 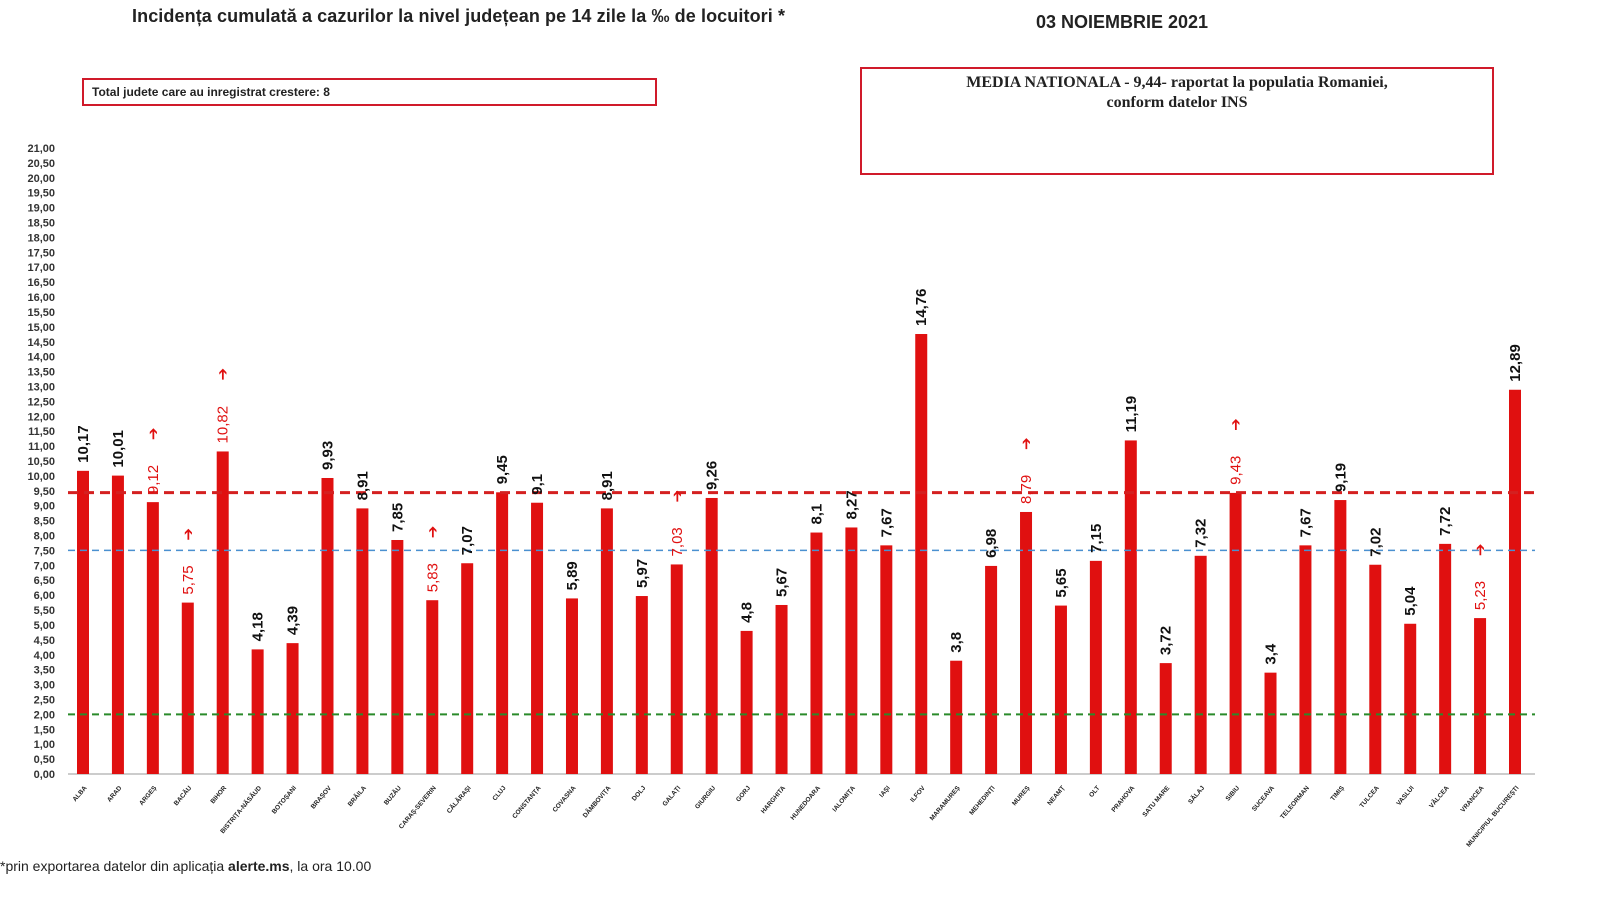 What do you see at coordinates (571, 686) in the screenshot?
I see `bar-covasna` at bounding box center [571, 686].